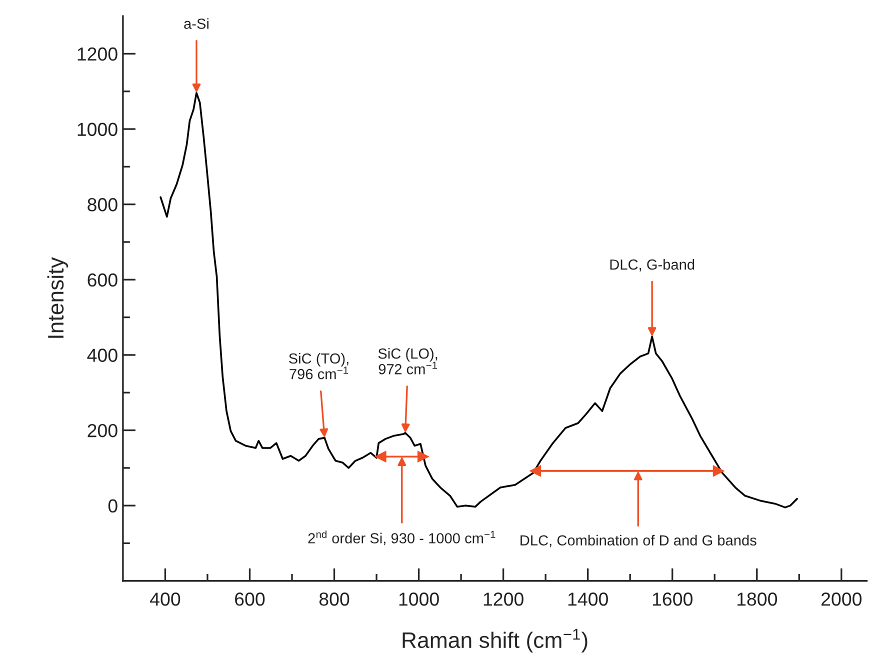 Image resolution: width=872 pixels, height=670 pixels. I want to click on annotation: SiC (LO), 972 cm$^{−1}$, so click(408, 361).